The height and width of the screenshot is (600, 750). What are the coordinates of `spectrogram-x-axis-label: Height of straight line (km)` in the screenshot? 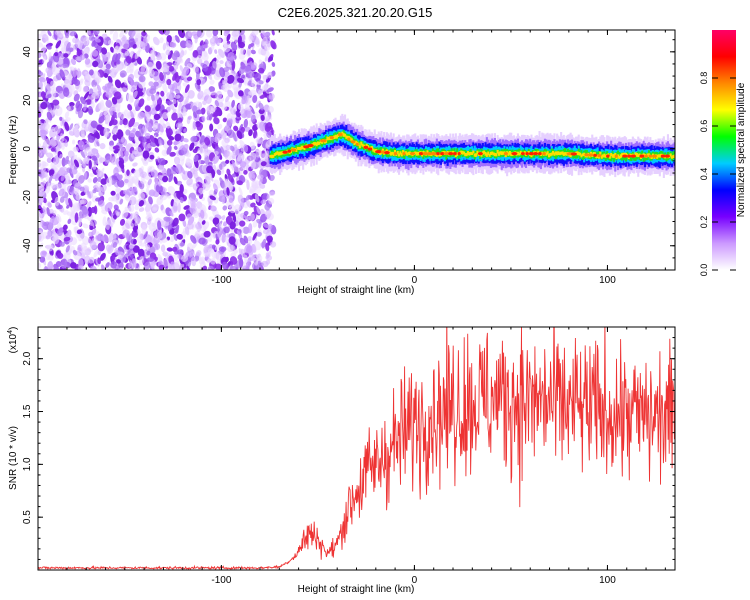 It's located at (356, 290).